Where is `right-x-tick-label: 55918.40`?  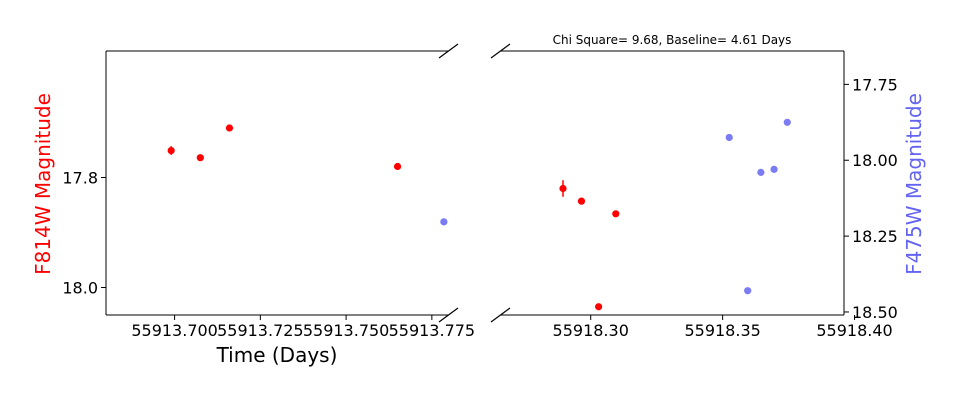
right-x-tick-label: 55918.40 is located at coordinates (854, 330).